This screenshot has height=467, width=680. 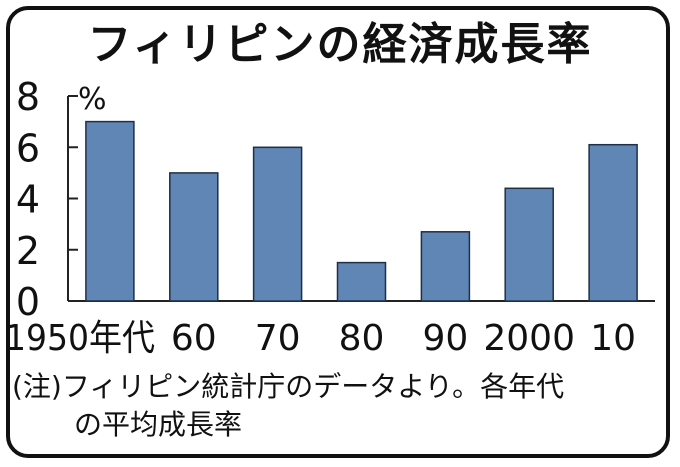 I want to click on chart-title: フィリピンの経済成長率, so click(x=340, y=44).